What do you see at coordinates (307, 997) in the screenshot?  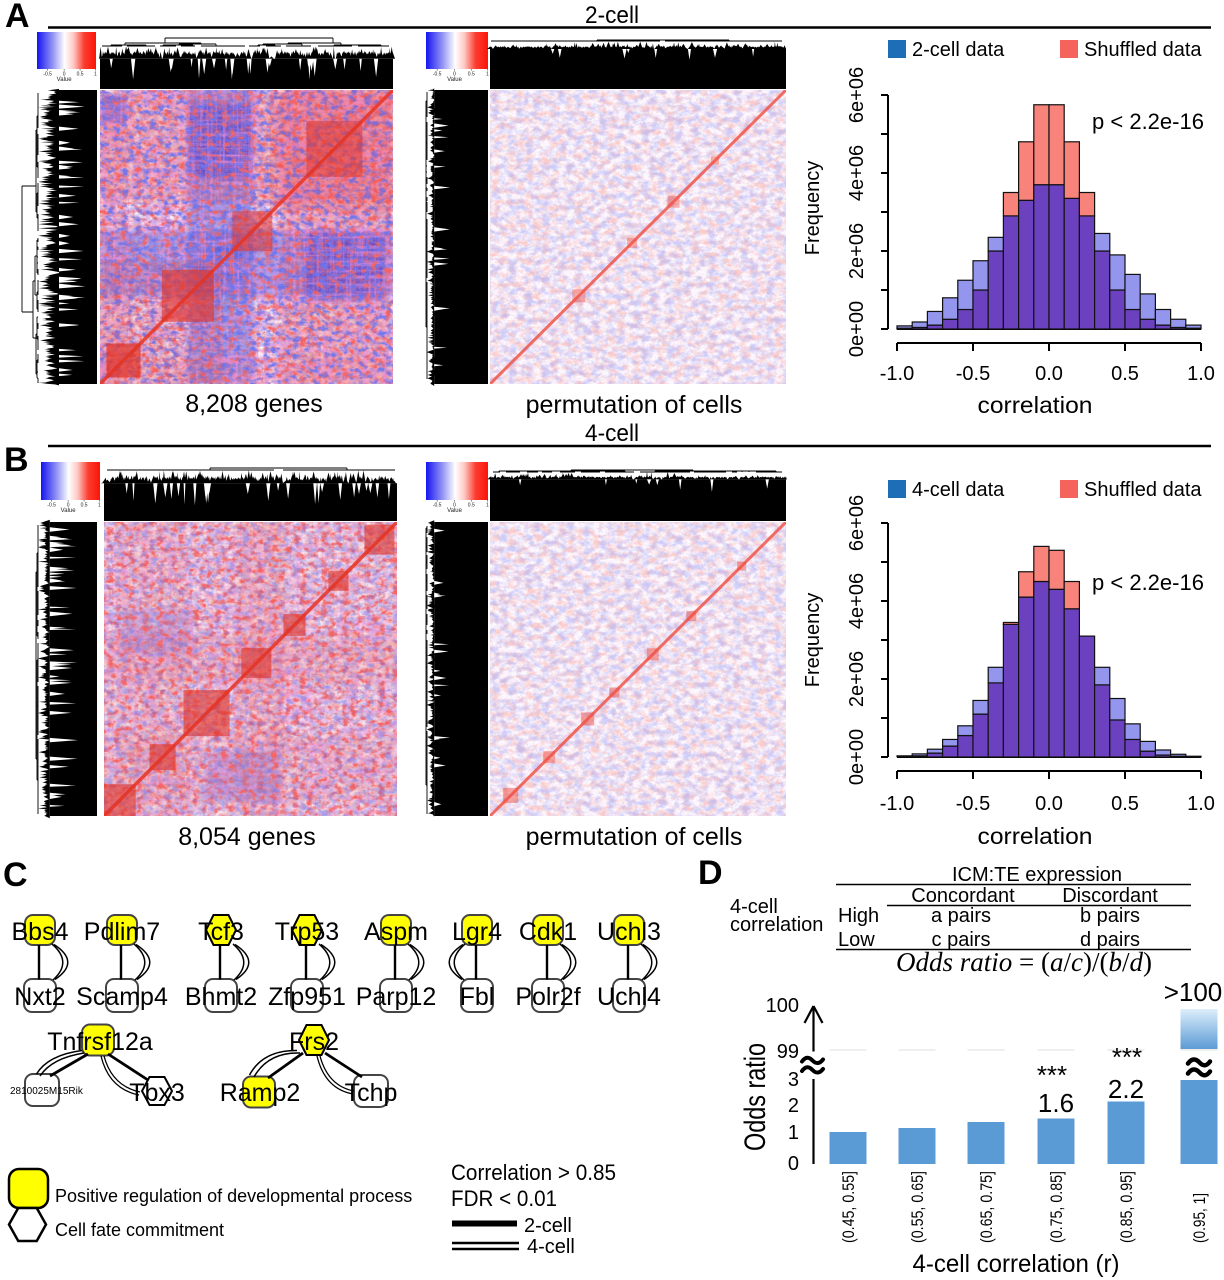 I see `svg-text: Zfp951` at bounding box center [307, 997].